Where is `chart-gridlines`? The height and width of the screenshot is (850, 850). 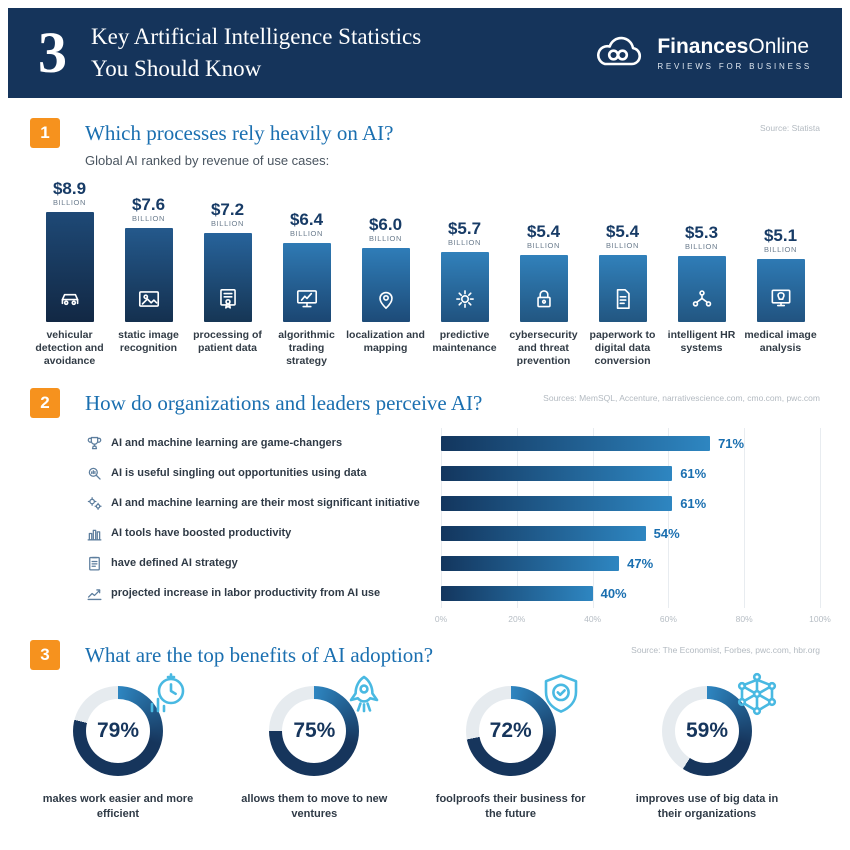
chart-gridlines is located at coordinates (631, 518).